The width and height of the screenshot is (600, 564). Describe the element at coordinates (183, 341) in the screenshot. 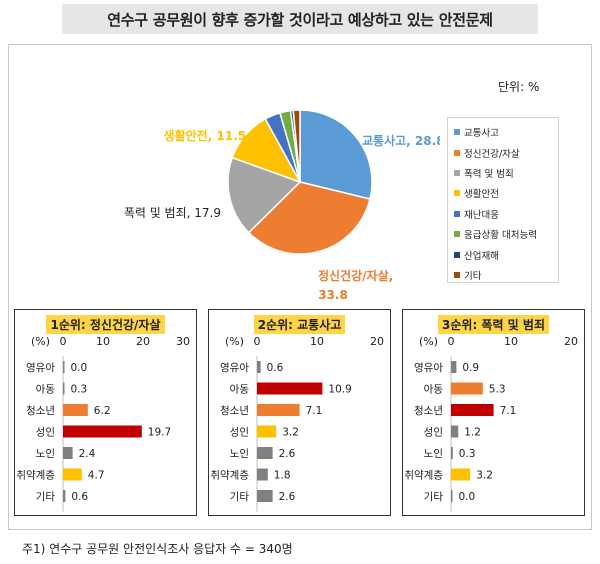

I see `x-tick-label: 30` at that location.